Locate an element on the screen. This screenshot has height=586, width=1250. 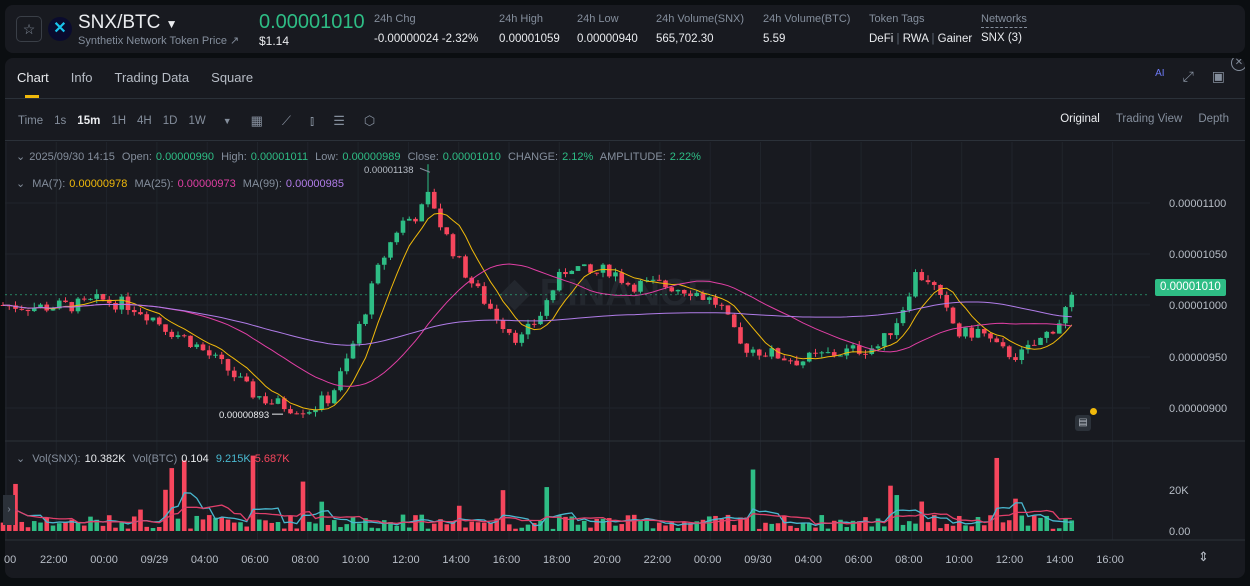
stat-value: 5.59 is located at coordinates (774, 39).